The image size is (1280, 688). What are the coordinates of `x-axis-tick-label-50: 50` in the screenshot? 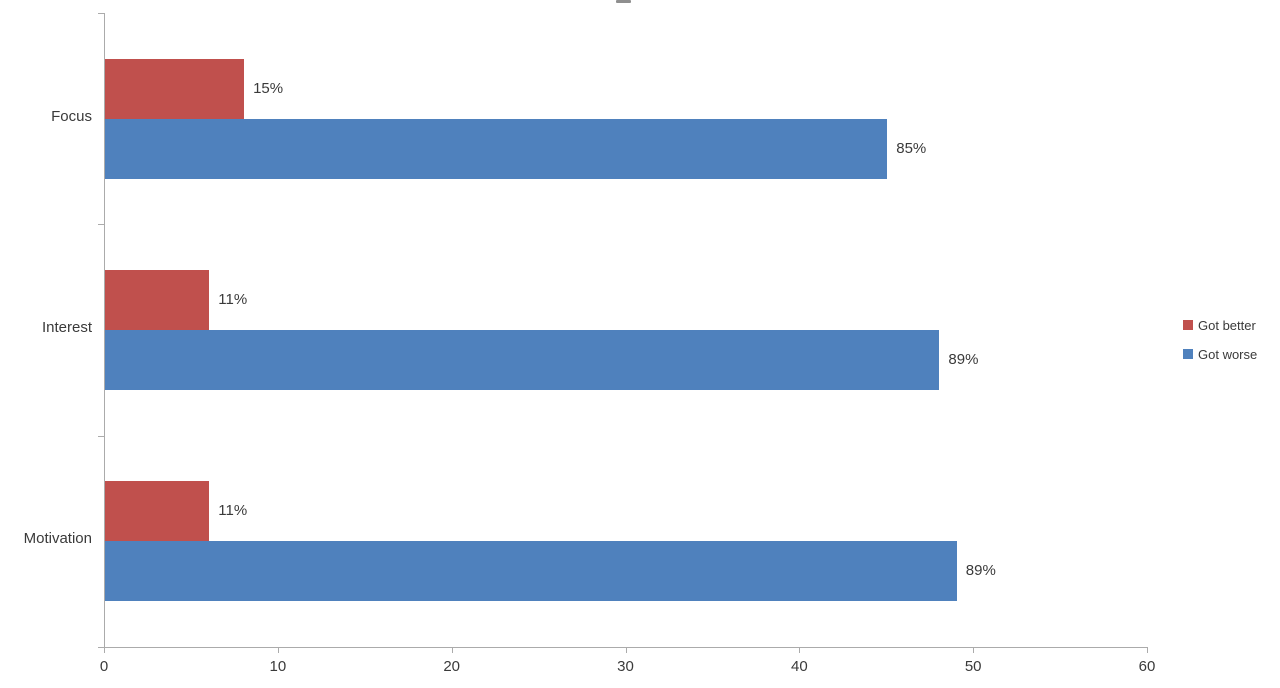 It's located at (973, 666).